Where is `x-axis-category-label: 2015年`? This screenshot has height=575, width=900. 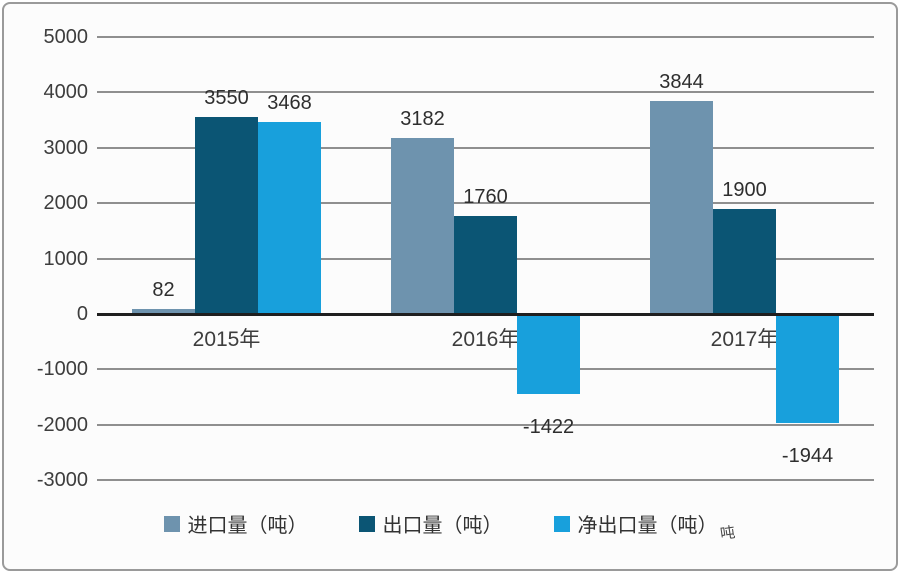
x-axis-category-label: 2015年 is located at coordinates (226, 339).